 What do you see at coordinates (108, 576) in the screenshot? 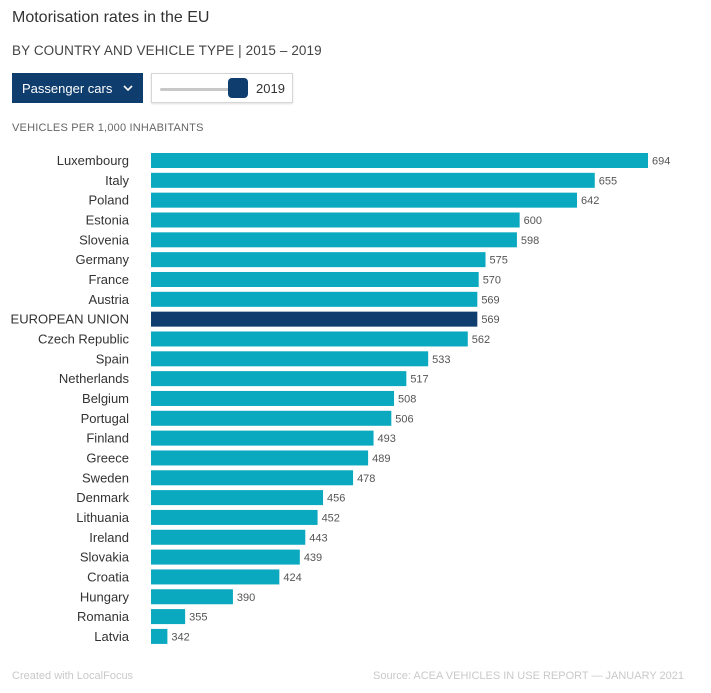
I see `category-label: Croatia` at bounding box center [108, 576].